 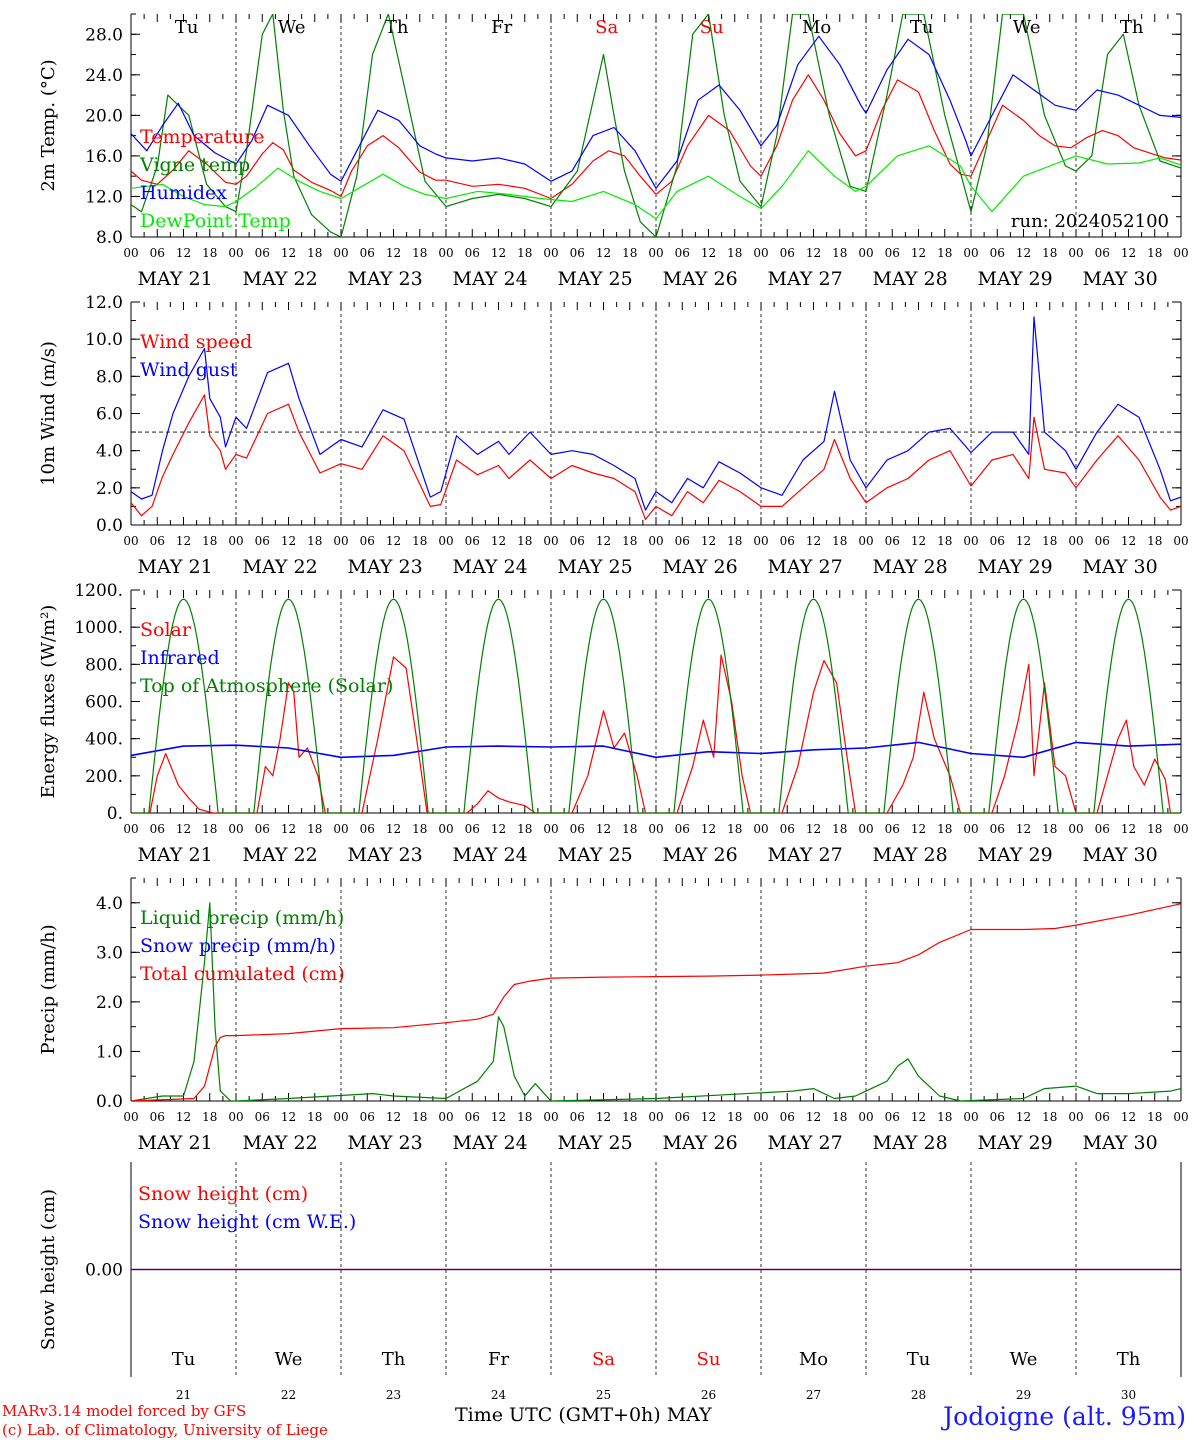 I want to click on x-axis-month: MAY, so click(x=689, y=1415).